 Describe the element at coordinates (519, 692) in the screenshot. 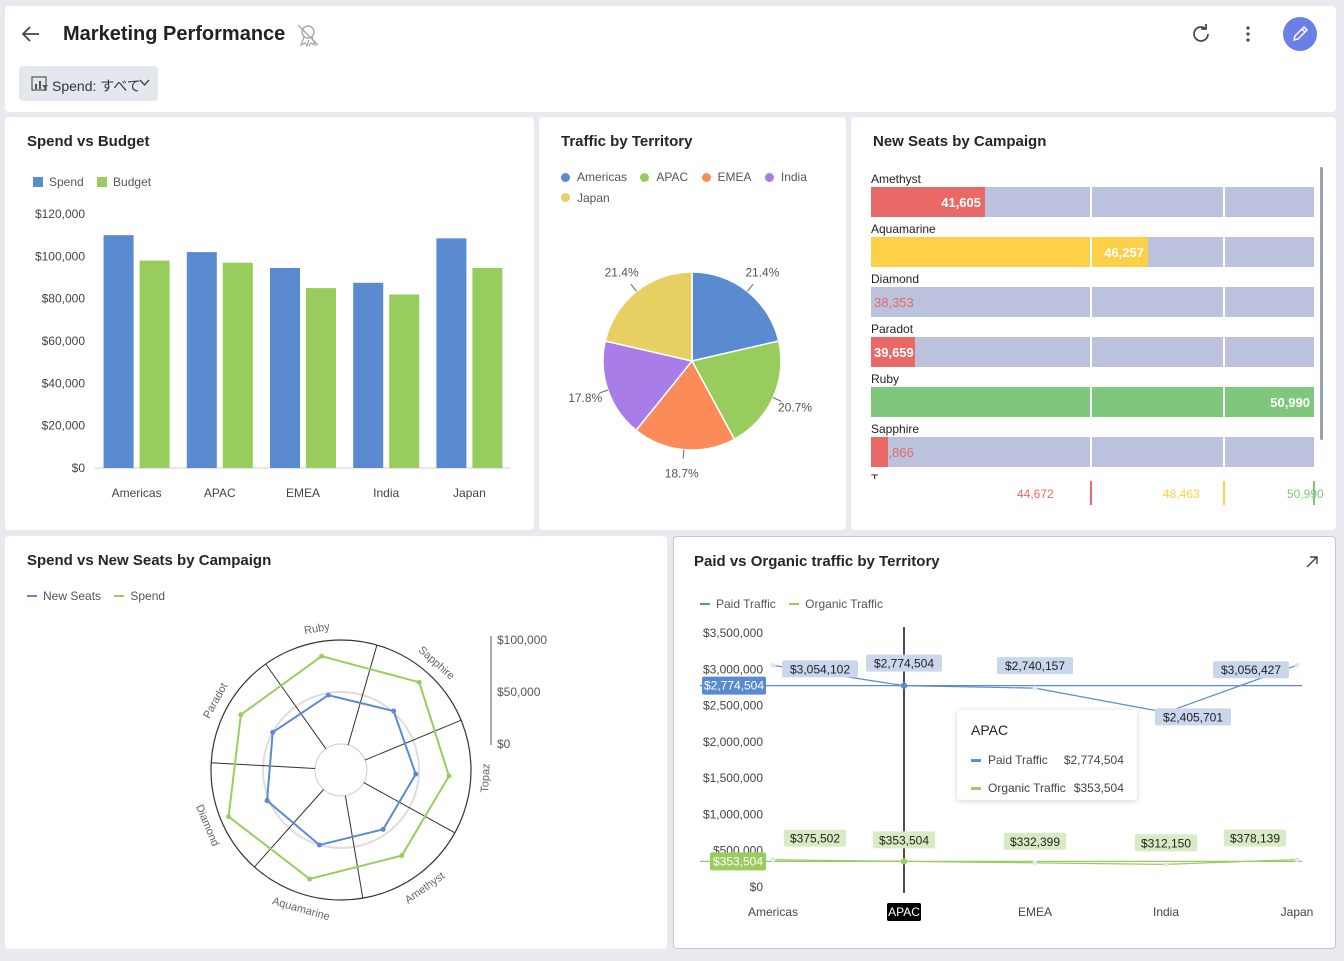

I see `radial-tick-label: $50,000` at that location.